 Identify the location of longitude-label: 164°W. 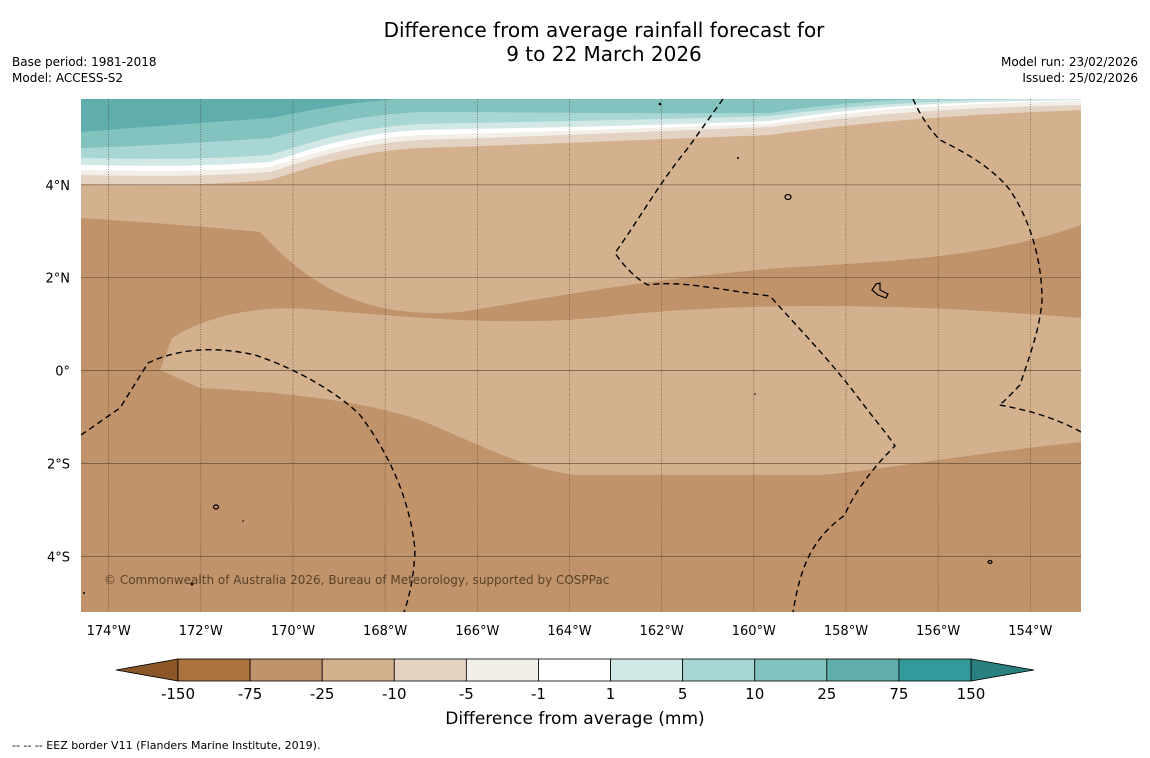
(569, 631).